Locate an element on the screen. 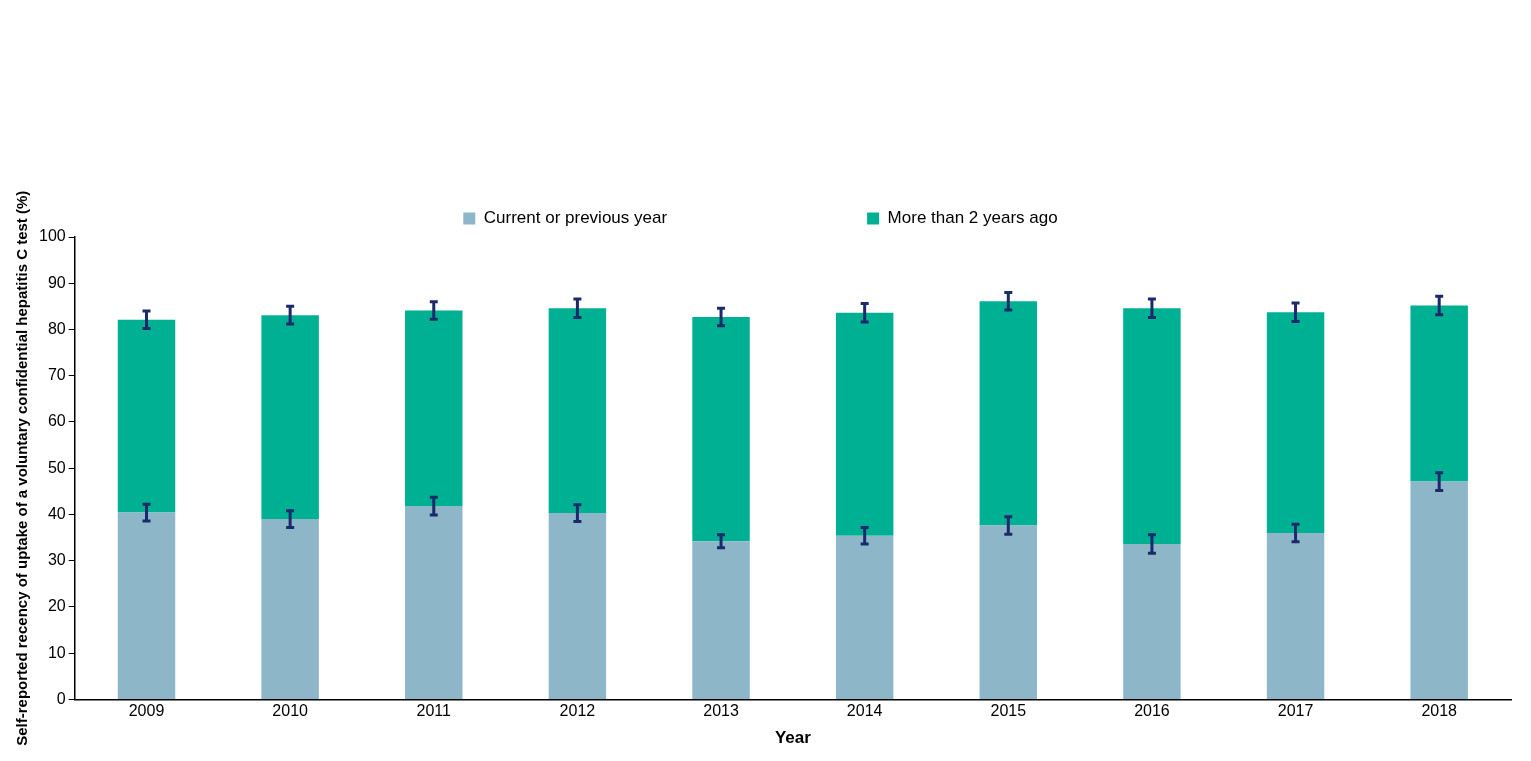 This screenshot has width=1531, height=761. x-tick-label: 2009 is located at coordinates (146, 711).